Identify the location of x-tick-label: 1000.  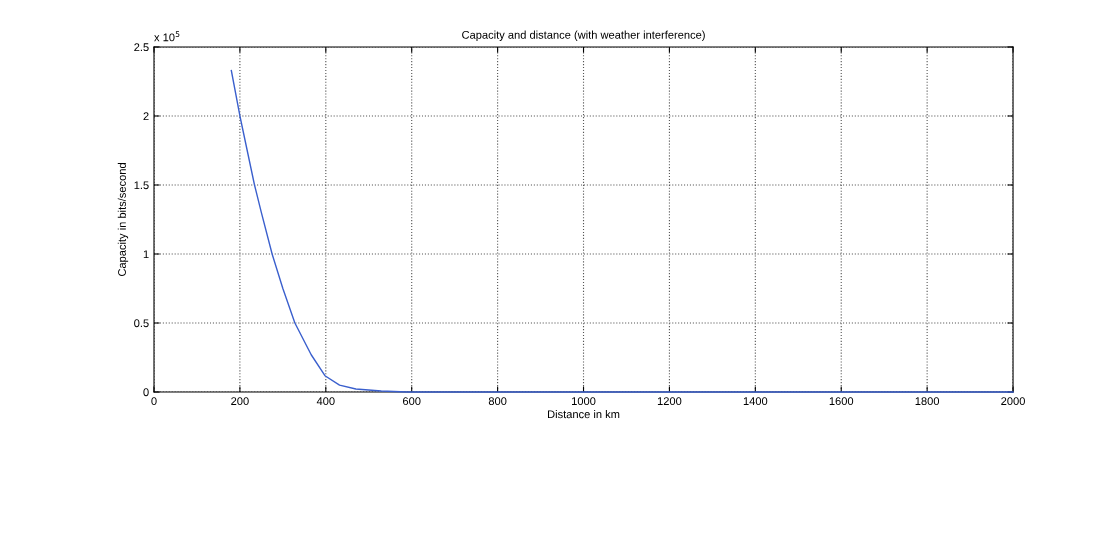
(584, 401).